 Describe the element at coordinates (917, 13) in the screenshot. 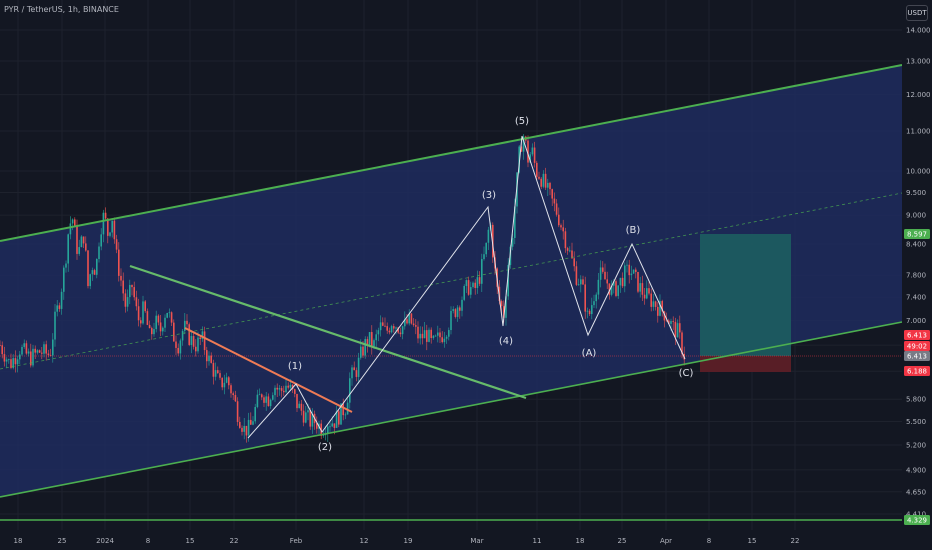

I see `currency-button: USDT` at that location.